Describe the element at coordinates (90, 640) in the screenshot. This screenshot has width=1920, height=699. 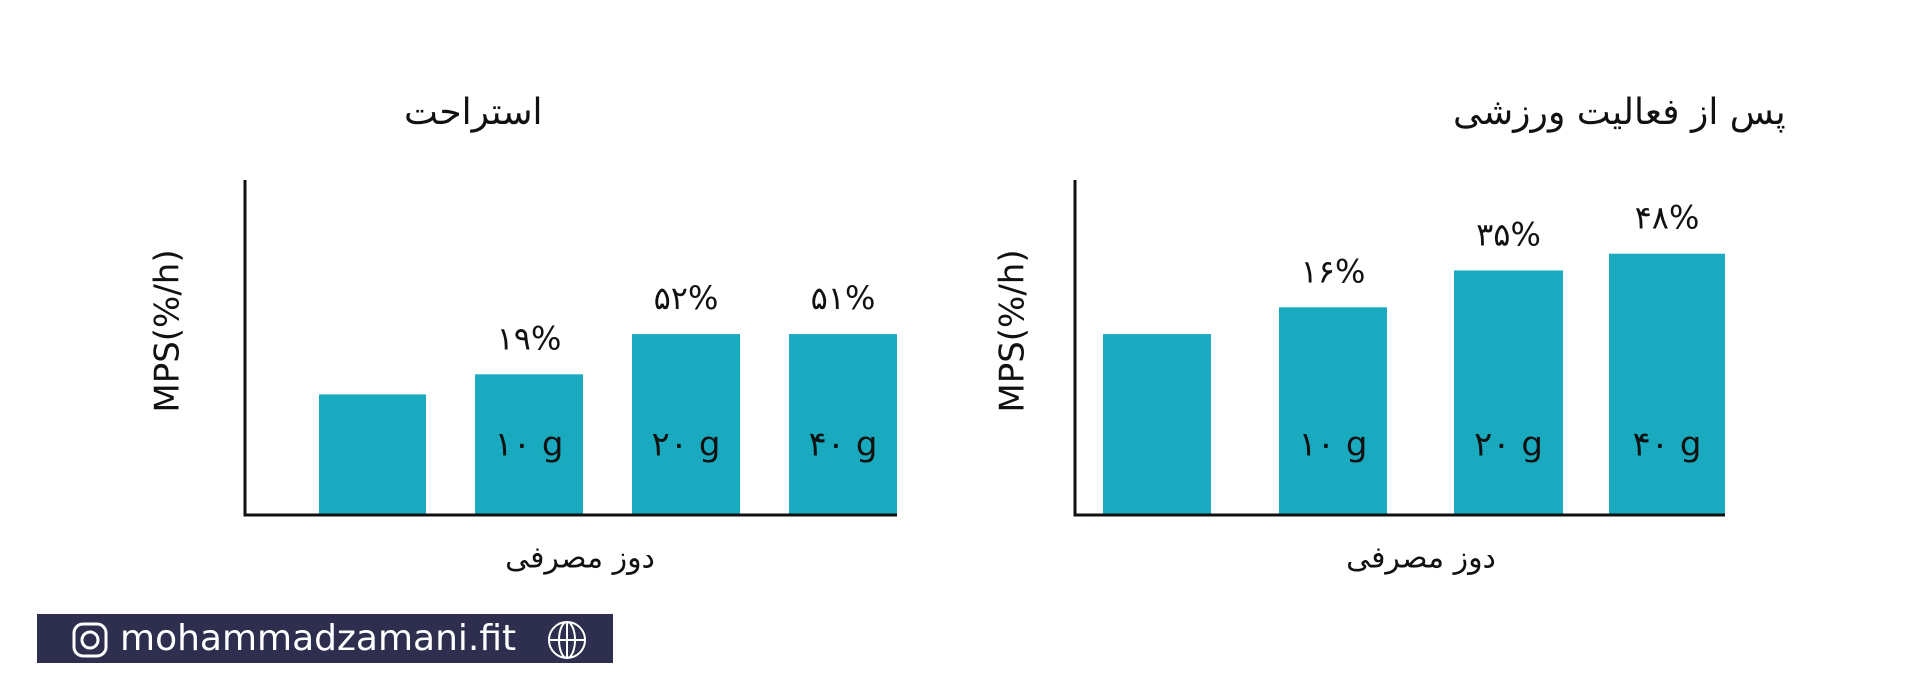
I see `instagram-icon` at that location.